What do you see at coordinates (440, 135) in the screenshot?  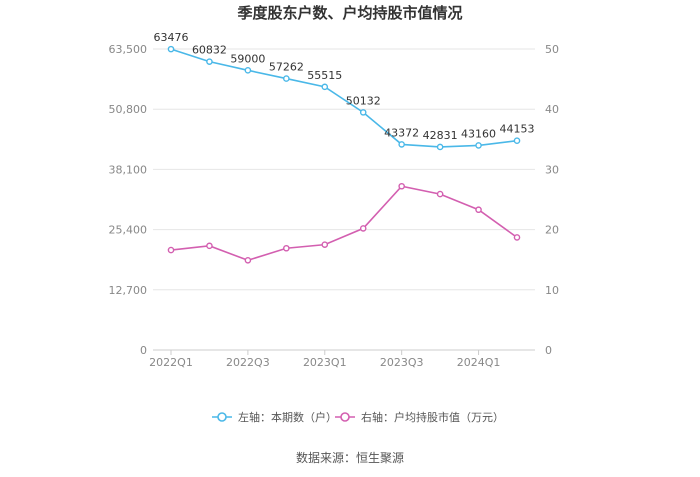 I see `data-label: 42831` at bounding box center [440, 135].